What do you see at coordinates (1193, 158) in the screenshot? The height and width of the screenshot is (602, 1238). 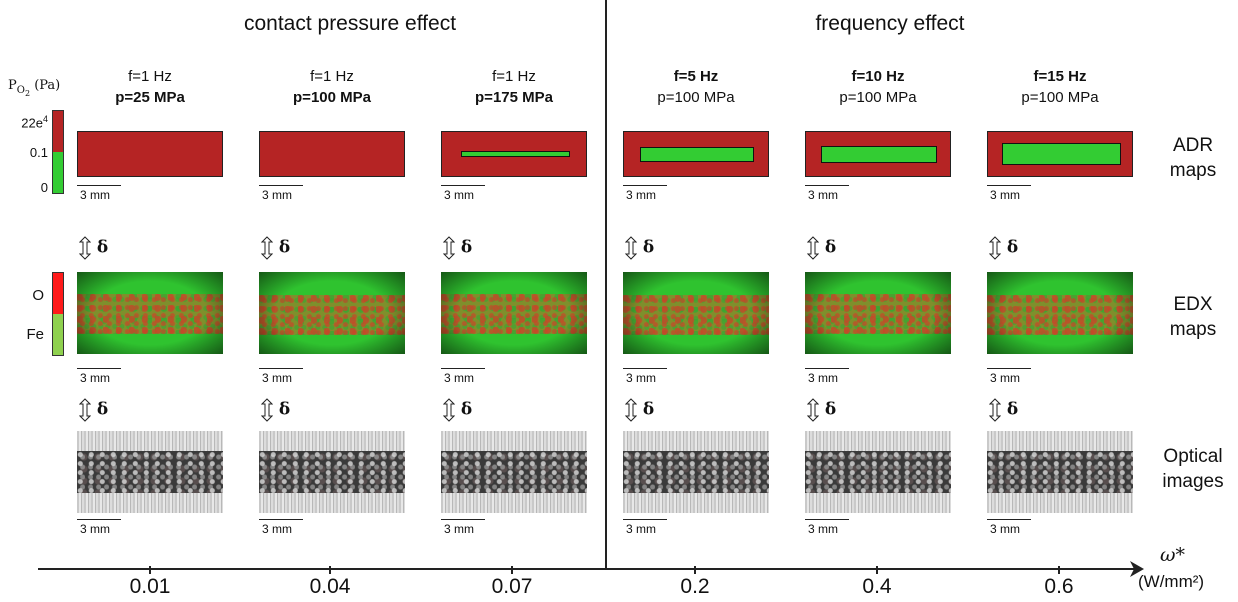 I see `row-label-adr-maps: ADR maps` at bounding box center [1193, 158].